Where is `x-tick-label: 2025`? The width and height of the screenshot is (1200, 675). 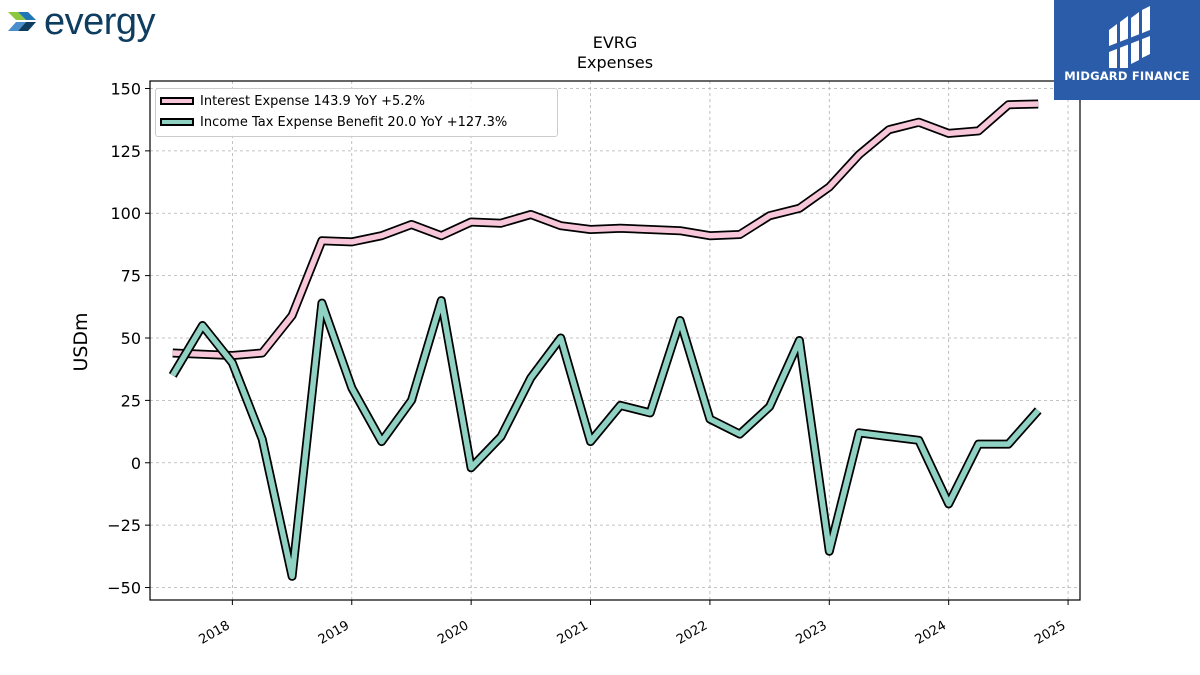 x-tick-label: 2025 is located at coordinates (1050, 633).